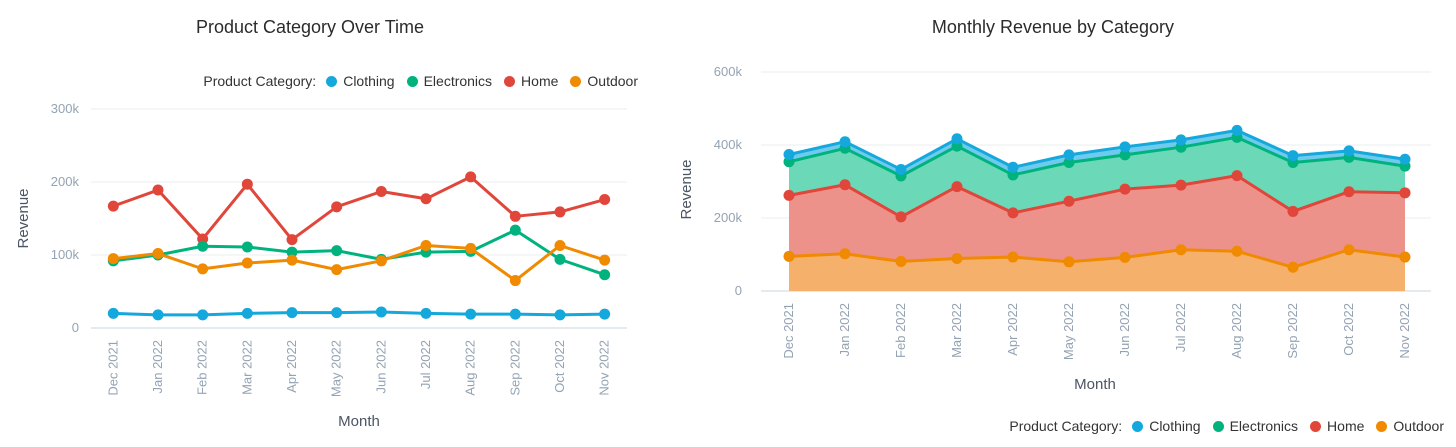 The image size is (1456, 447). I want to click on series-line-outdoor, so click(359, 263).